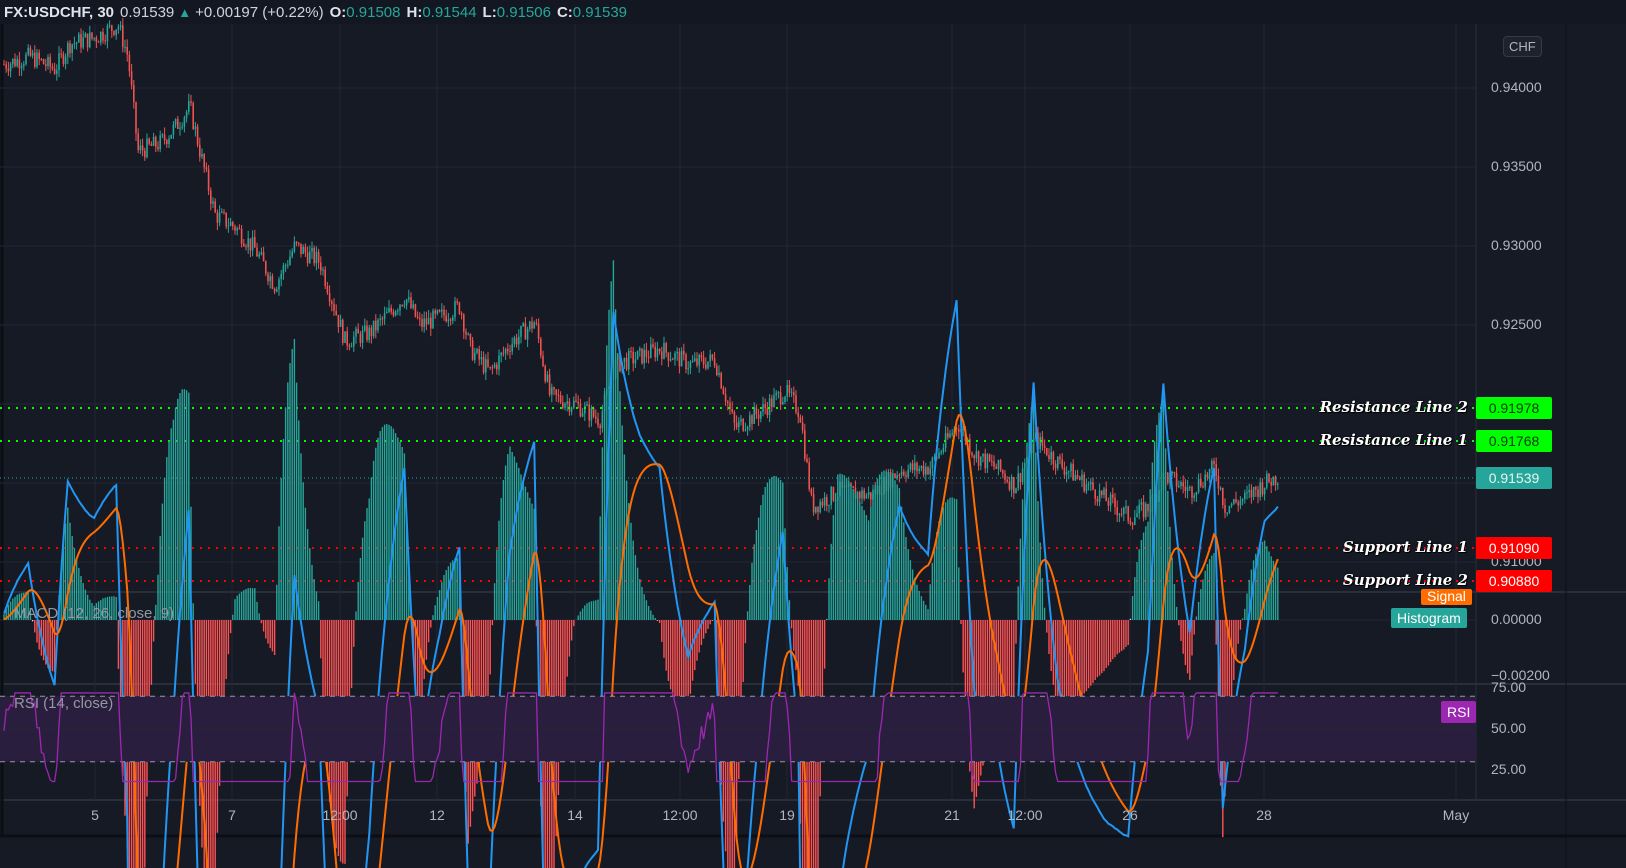  Describe the element at coordinates (1516, 166) in the screenshot. I see `price-tick-label: 0.93500` at that location.